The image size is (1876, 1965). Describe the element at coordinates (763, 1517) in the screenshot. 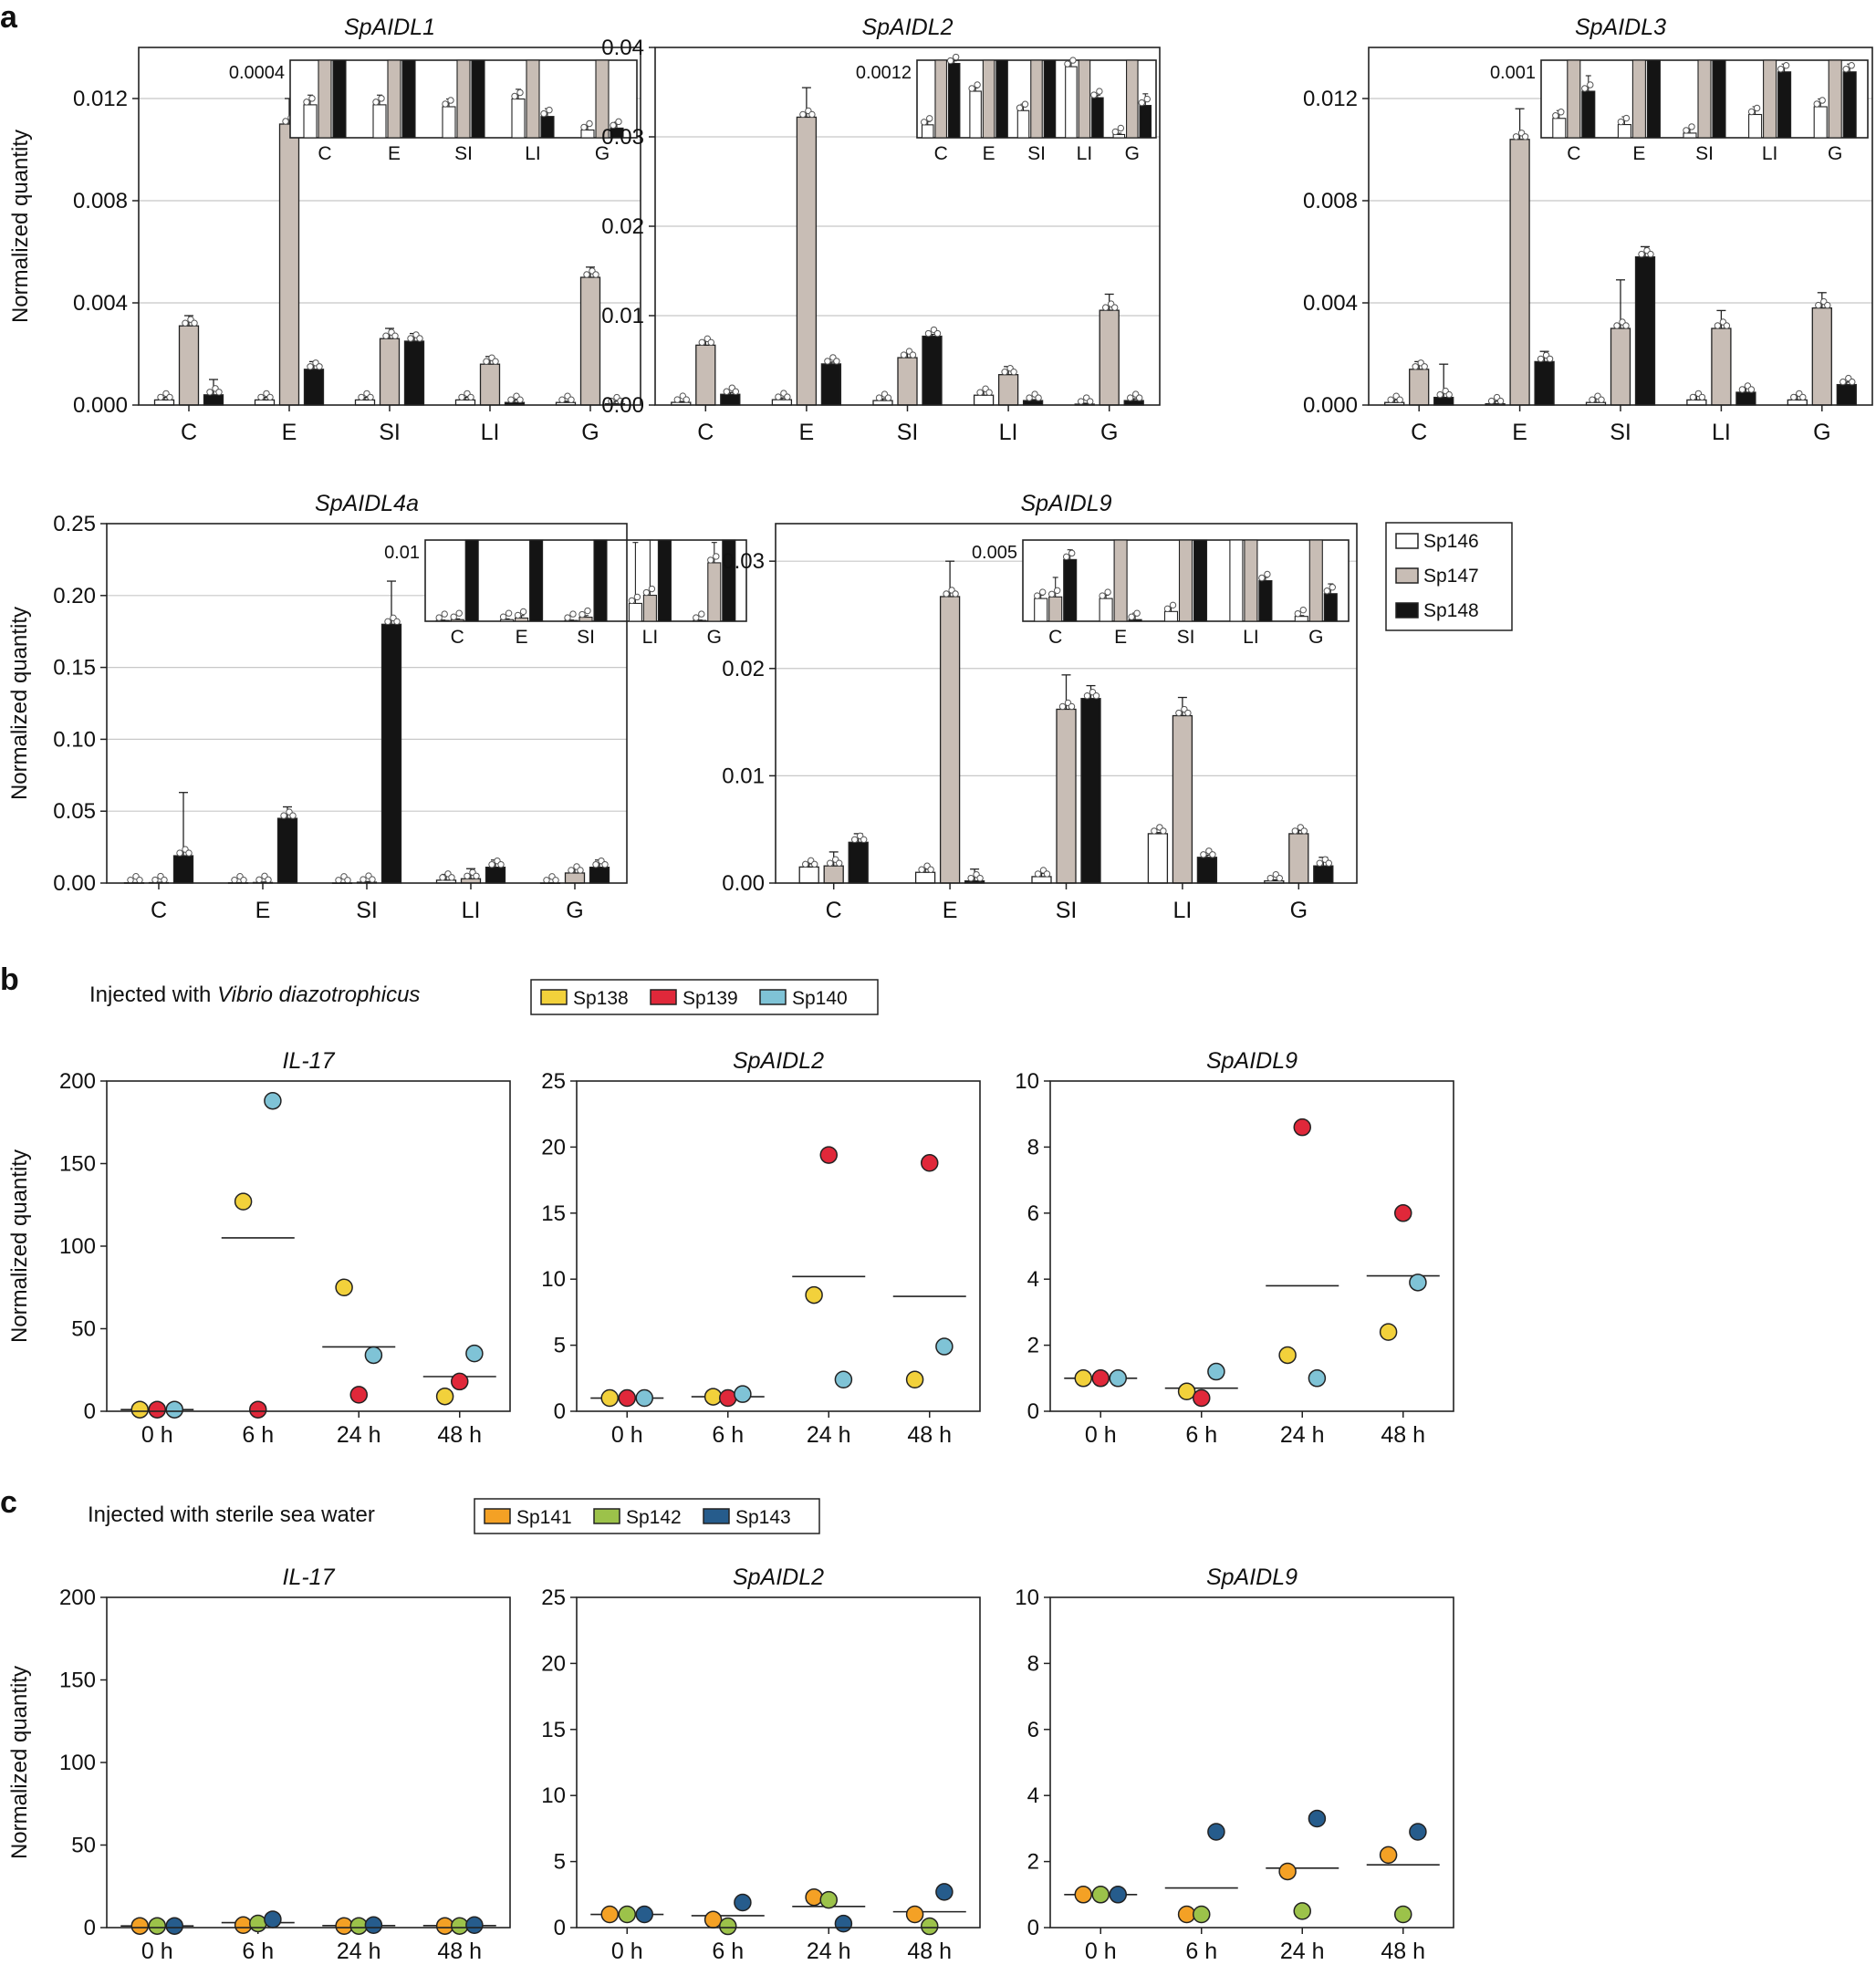

I see `legend-label-sp143: Sp143` at that location.